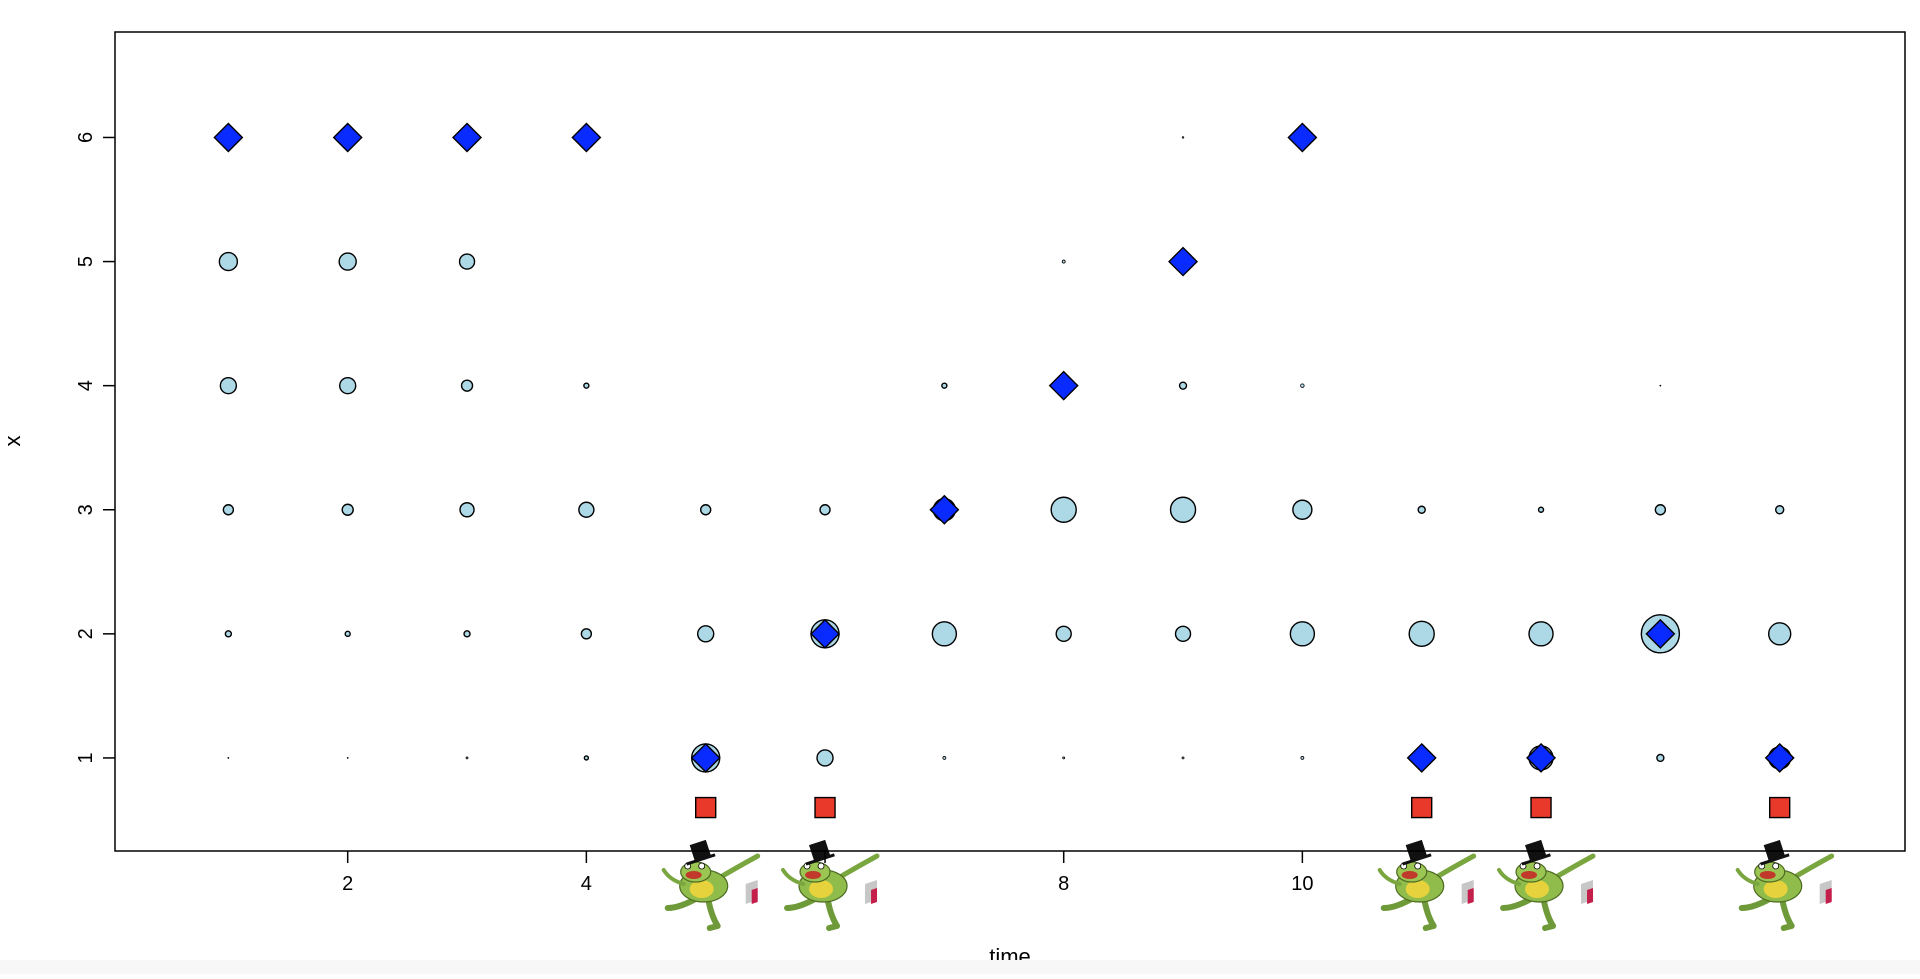 This screenshot has height=979, width=1920. Describe the element at coordinates (86, 633) in the screenshot. I see `y-tick-label-2: 2` at that location.